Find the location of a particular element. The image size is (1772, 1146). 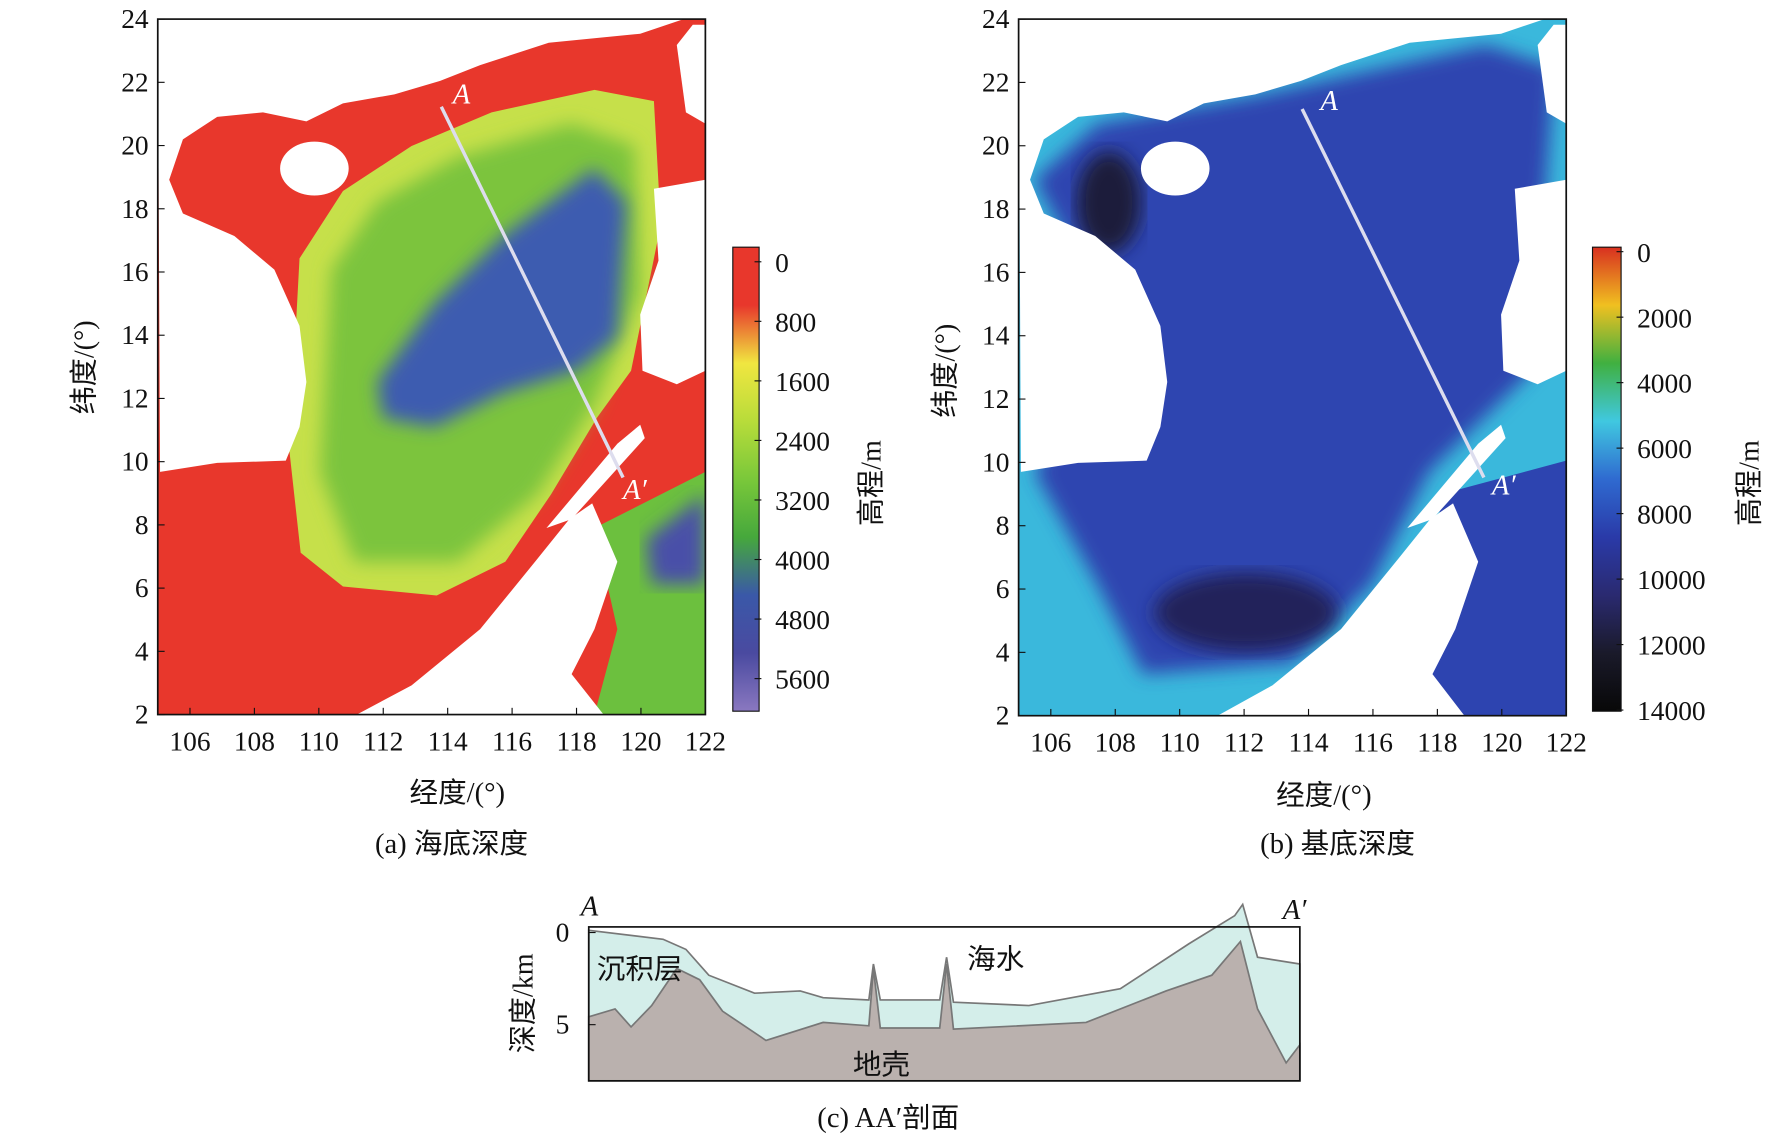

profile-point-a-prime: A′ is located at coordinates (1294, 910).